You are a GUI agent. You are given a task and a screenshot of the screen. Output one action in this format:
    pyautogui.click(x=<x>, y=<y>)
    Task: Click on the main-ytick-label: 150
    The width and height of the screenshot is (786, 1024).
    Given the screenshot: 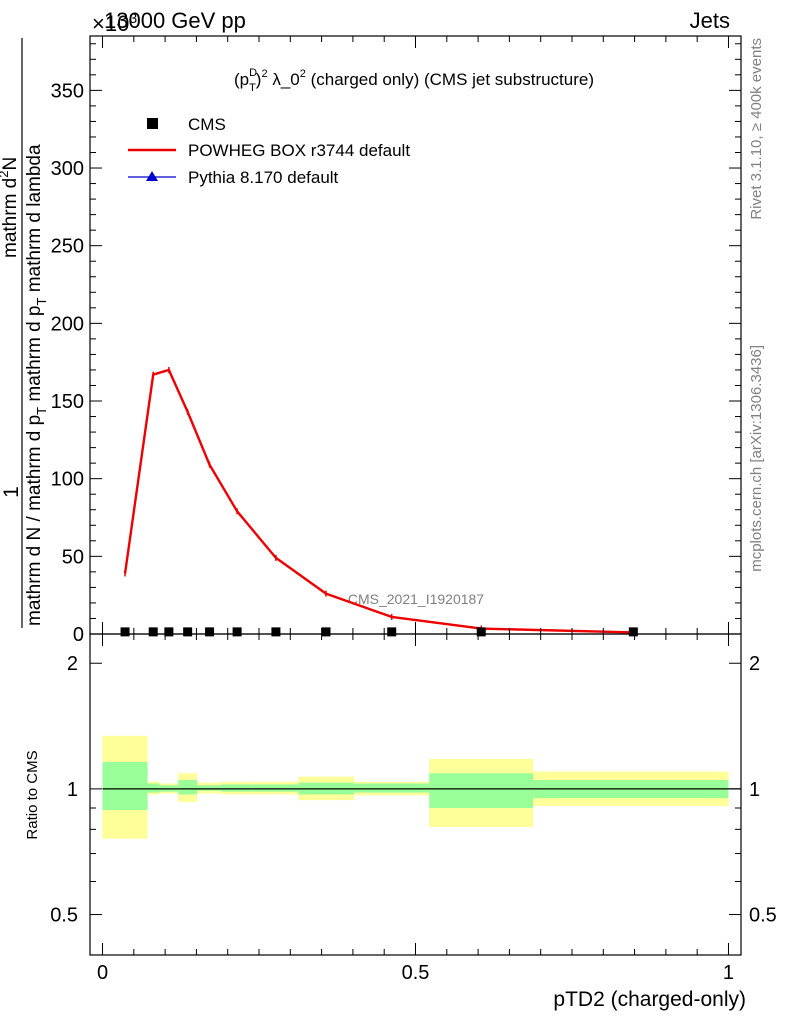 What is the action you would take?
    pyautogui.click(x=67, y=402)
    